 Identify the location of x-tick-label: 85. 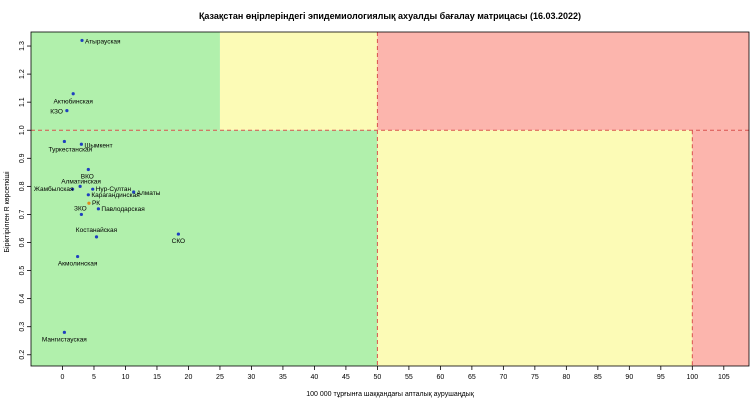
(598, 377).